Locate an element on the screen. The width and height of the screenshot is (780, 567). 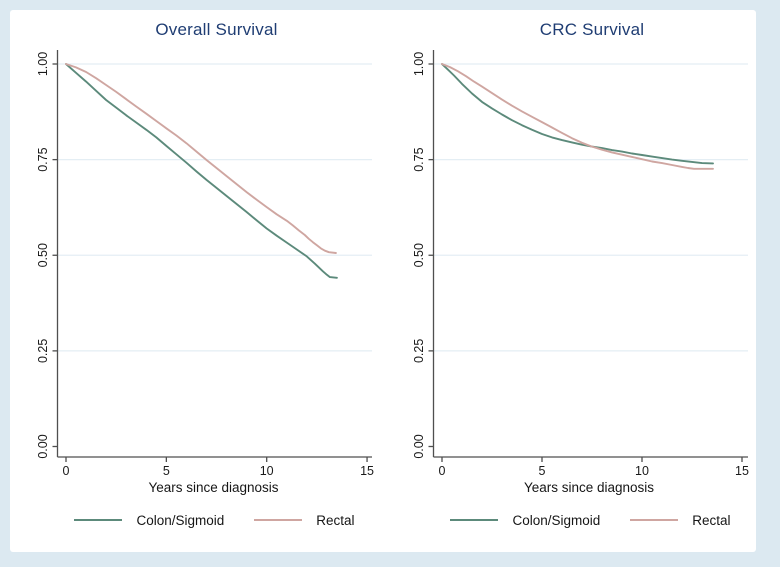
panel2-x-axis-label: Years since diagnosis is located at coordinates (589, 487).